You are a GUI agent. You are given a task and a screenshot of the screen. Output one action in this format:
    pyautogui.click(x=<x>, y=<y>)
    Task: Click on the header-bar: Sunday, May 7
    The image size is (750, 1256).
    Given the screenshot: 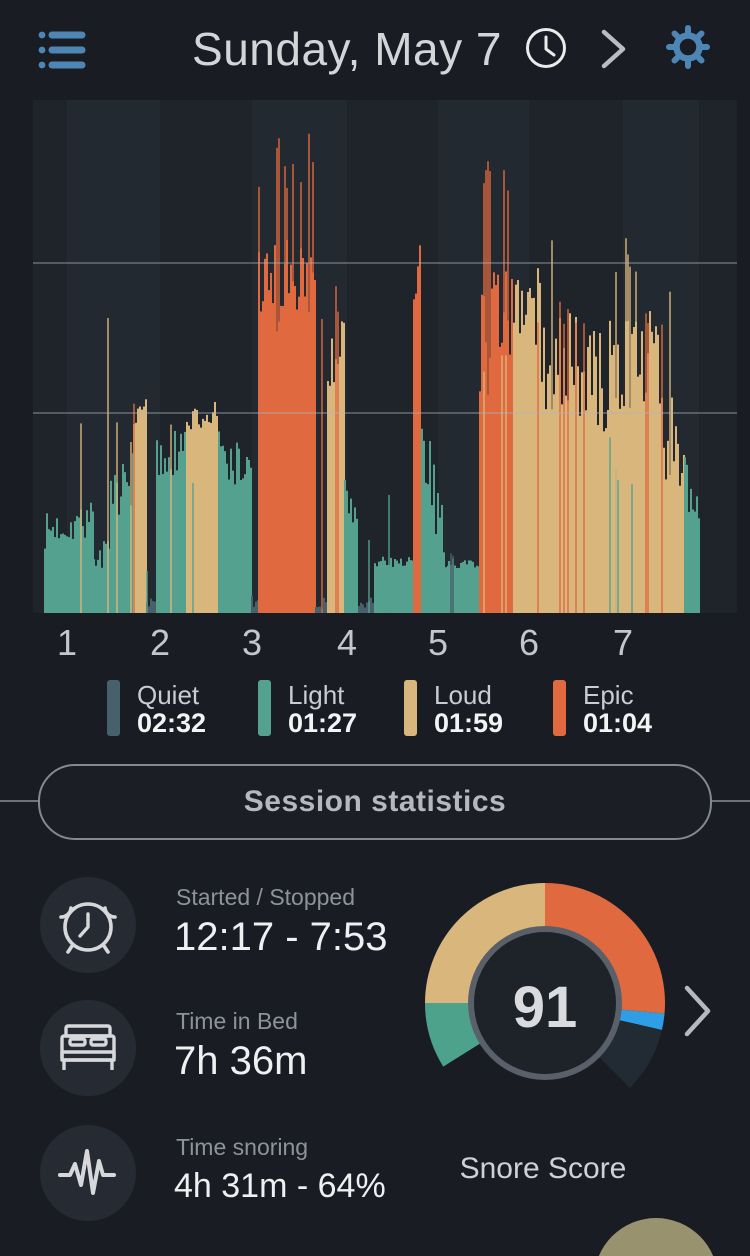 What is the action you would take?
    pyautogui.click(x=375, y=48)
    